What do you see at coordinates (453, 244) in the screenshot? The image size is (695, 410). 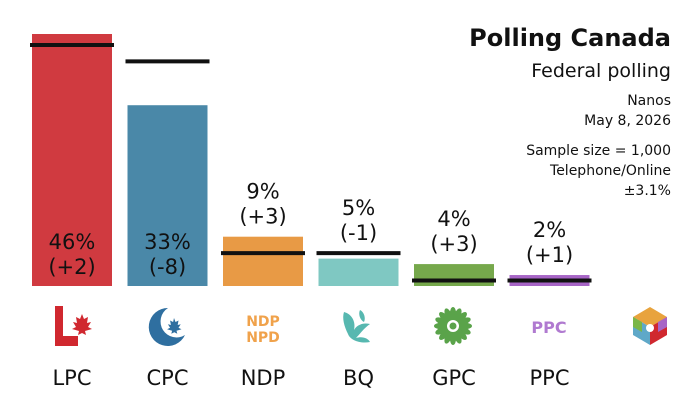 I see `change-label-gpc: (+3)` at bounding box center [453, 244].